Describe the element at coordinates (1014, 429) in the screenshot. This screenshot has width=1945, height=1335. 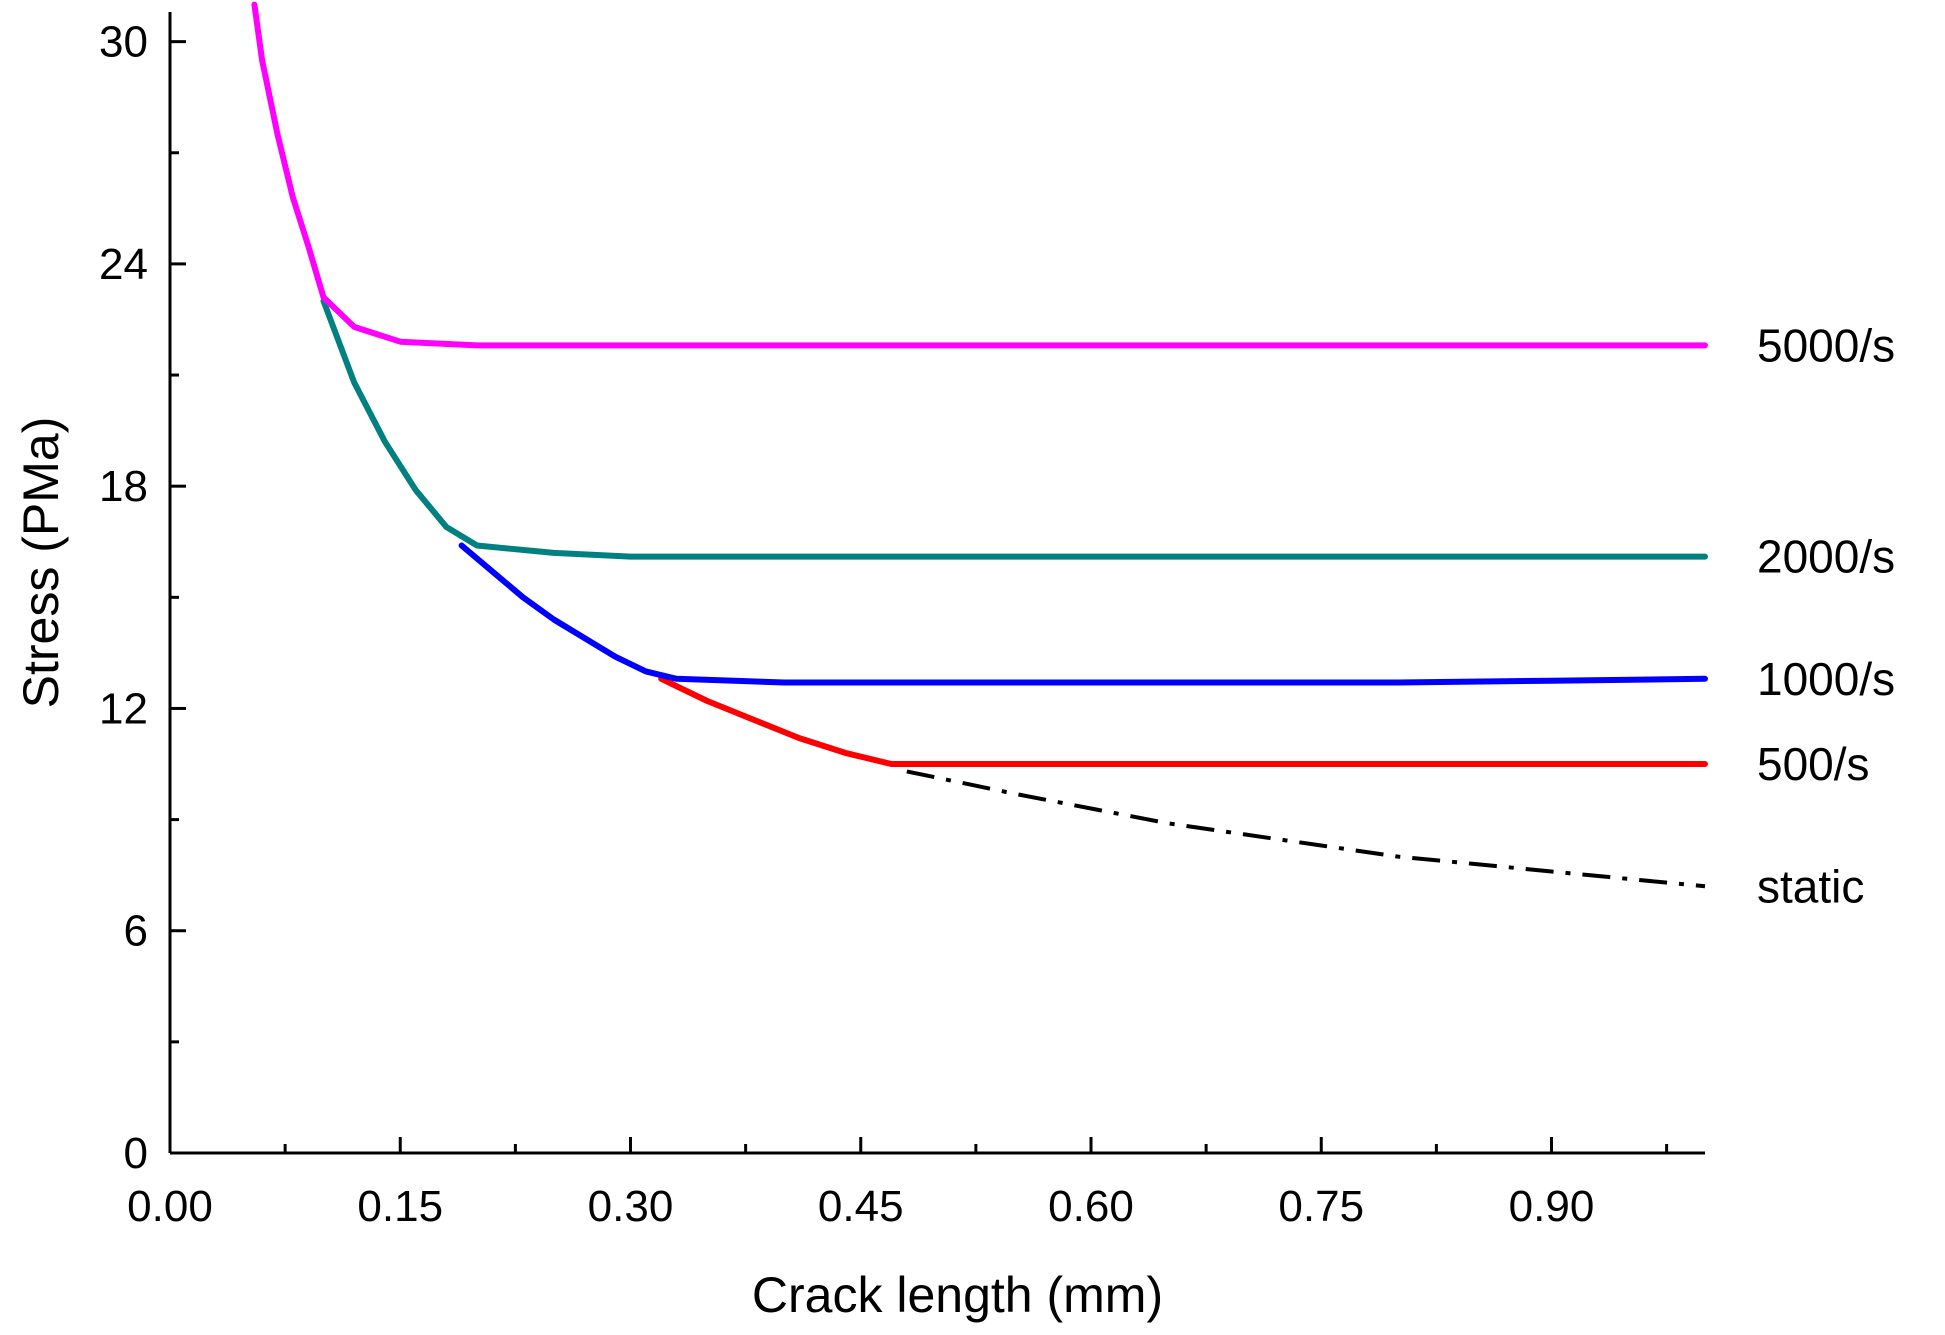
I see `series-line-2000-s` at that location.